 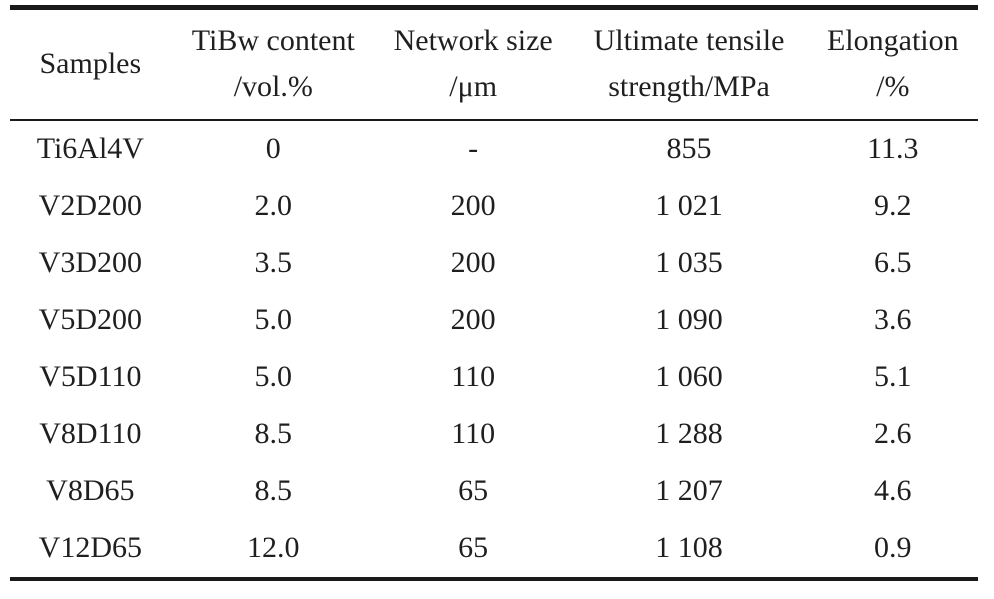 What do you see at coordinates (893, 490) in the screenshot?
I see `elongation-cell: 4.6` at bounding box center [893, 490].